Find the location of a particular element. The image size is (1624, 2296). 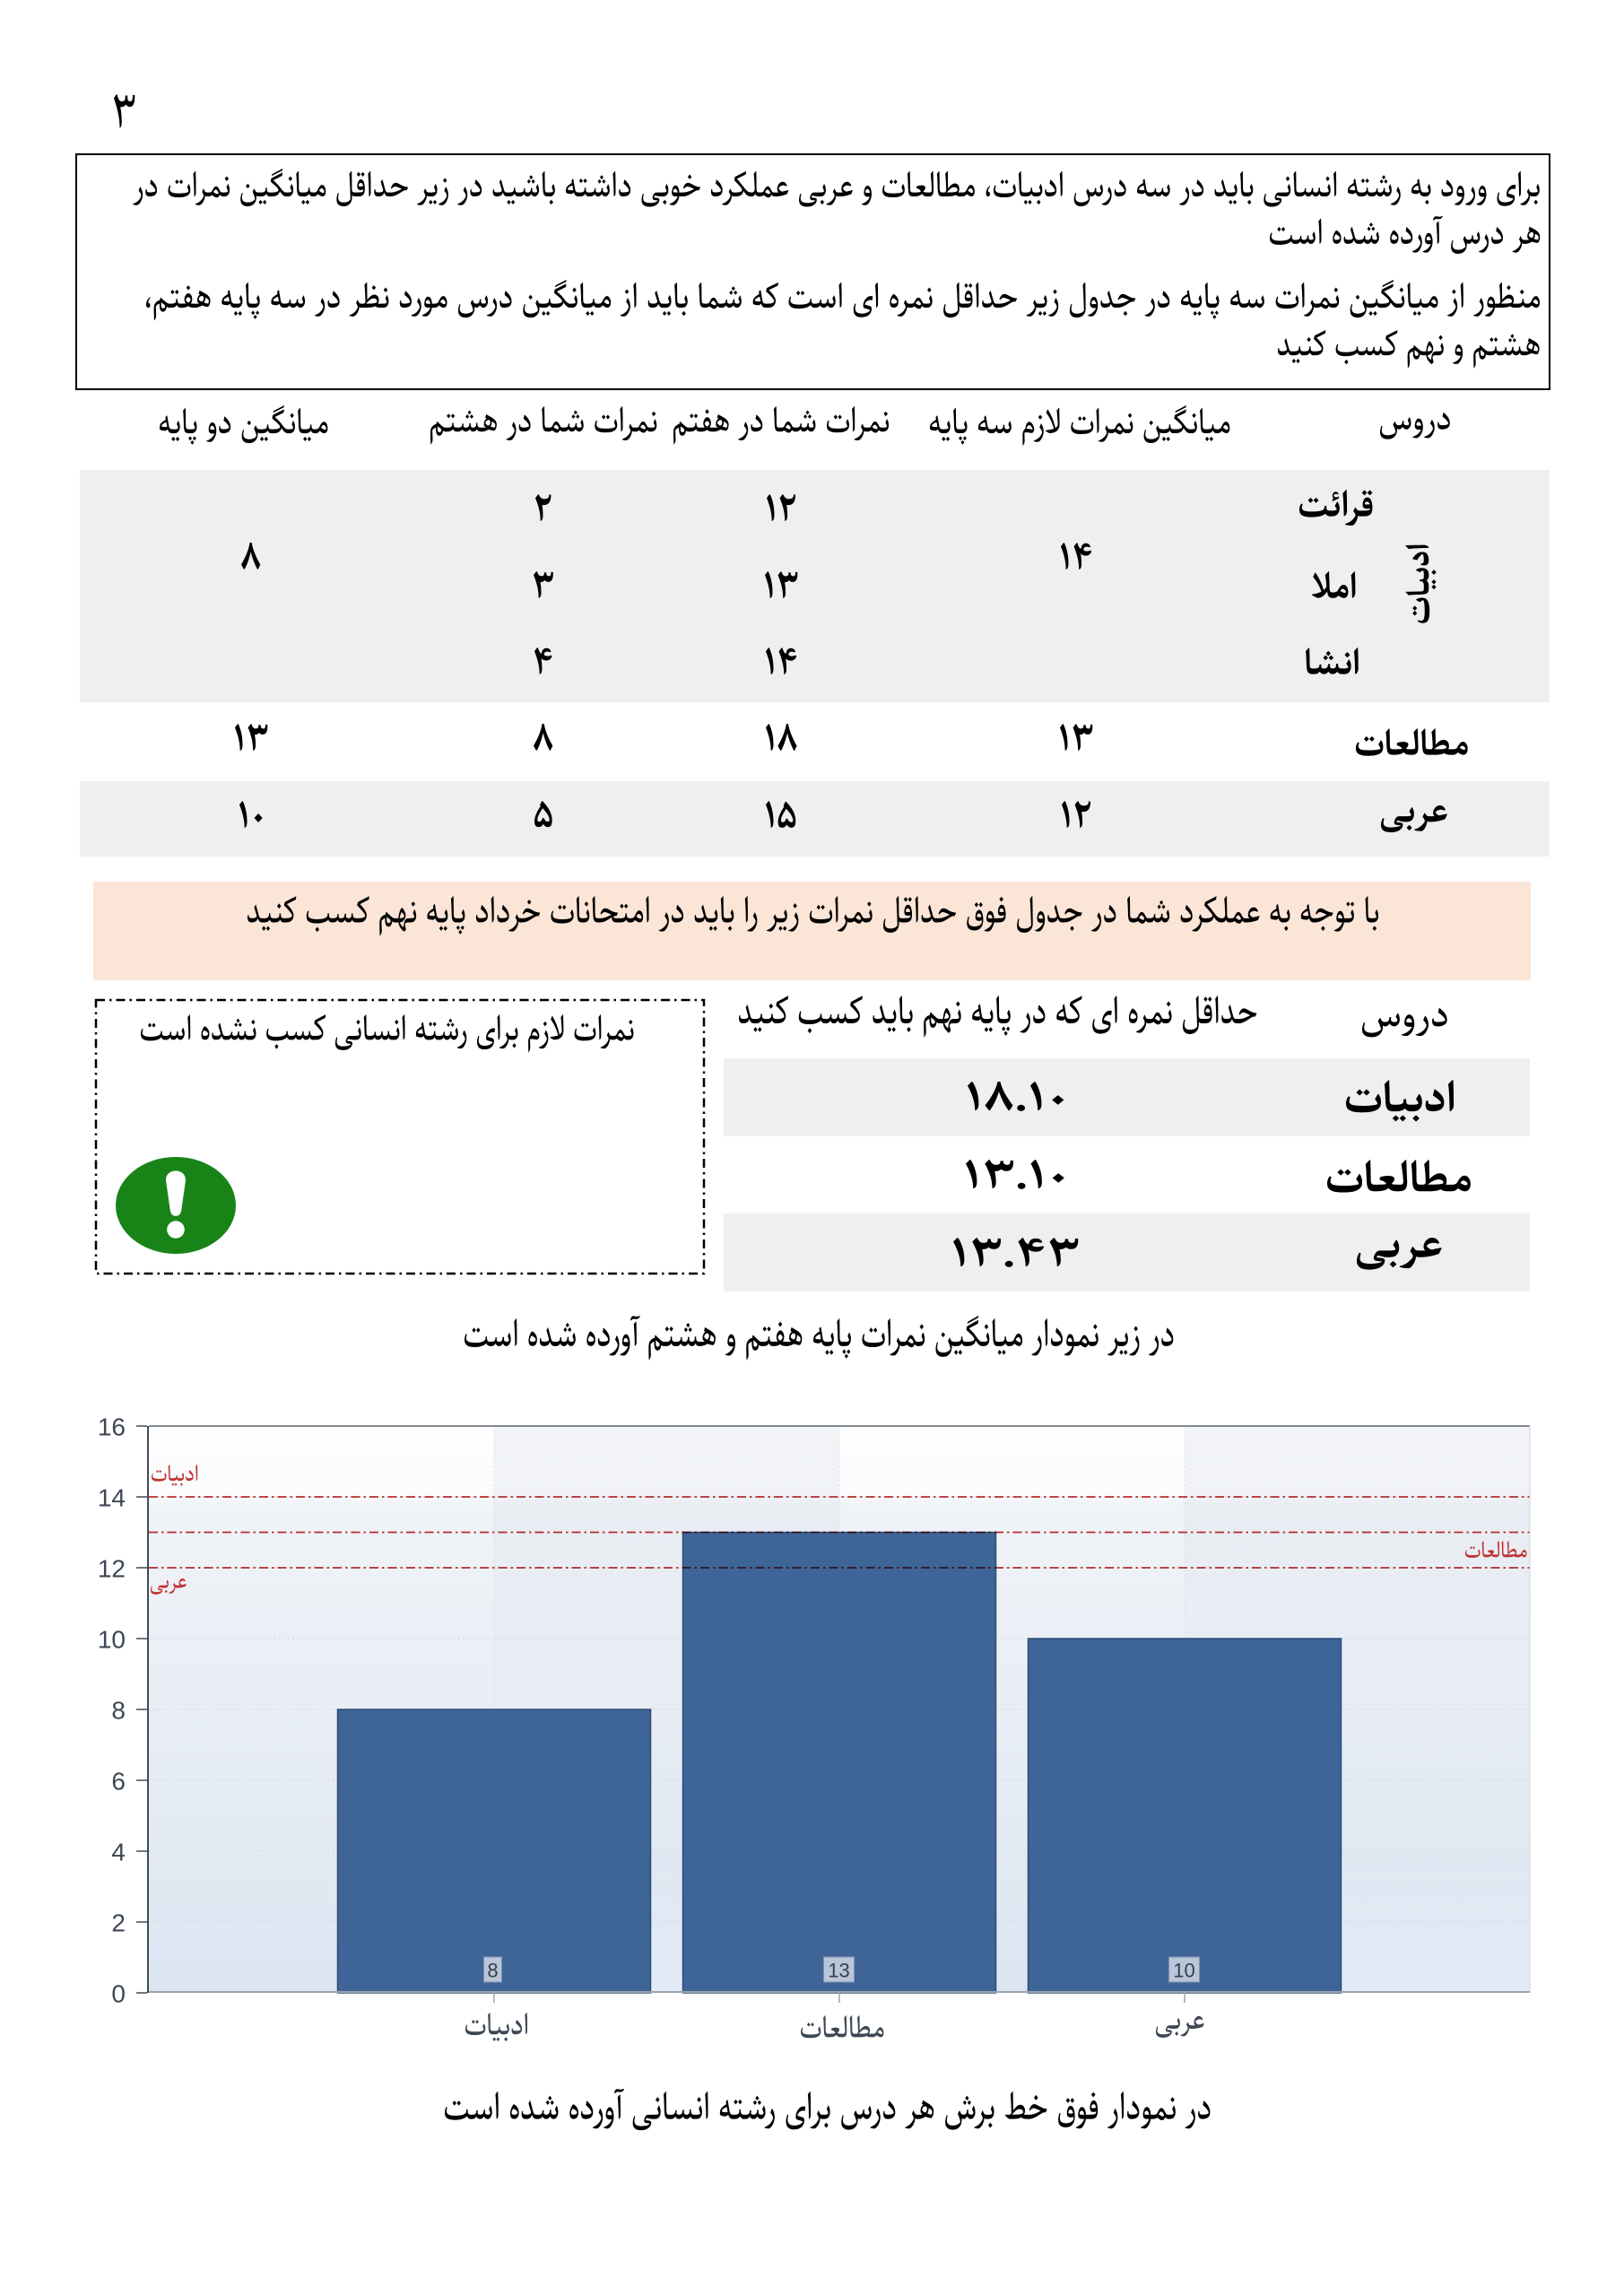

svg-text: 6 is located at coordinates (118, 1782).